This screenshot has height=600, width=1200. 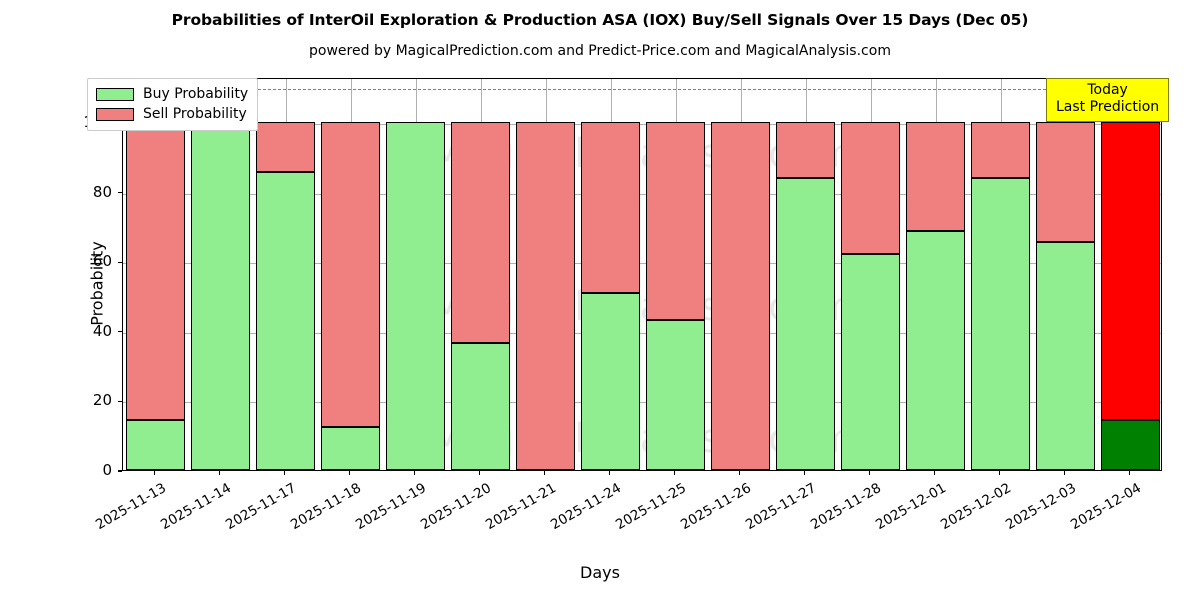 What do you see at coordinates (196, 94) in the screenshot?
I see `legend-label: Buy Probability` at bounding box center [196, 94].